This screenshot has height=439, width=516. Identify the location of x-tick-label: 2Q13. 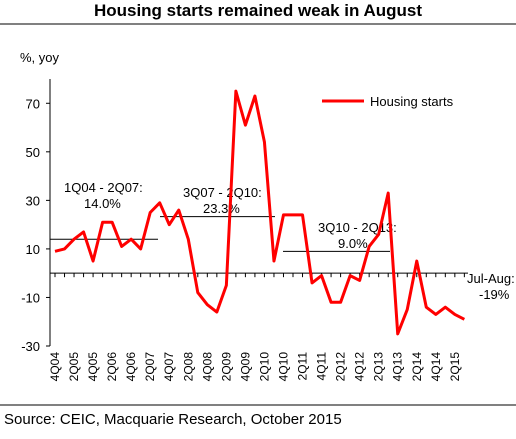
(379, 367).